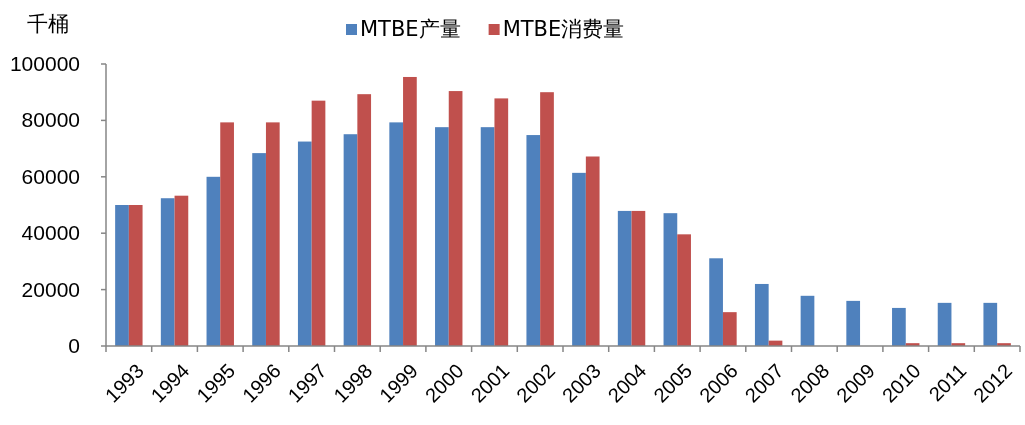 The height and width of the screenshot is (425, 1025). Describe the element at coordinates (50, 120) in the screenshot. I see `y-tick-label: 80000` at that location.